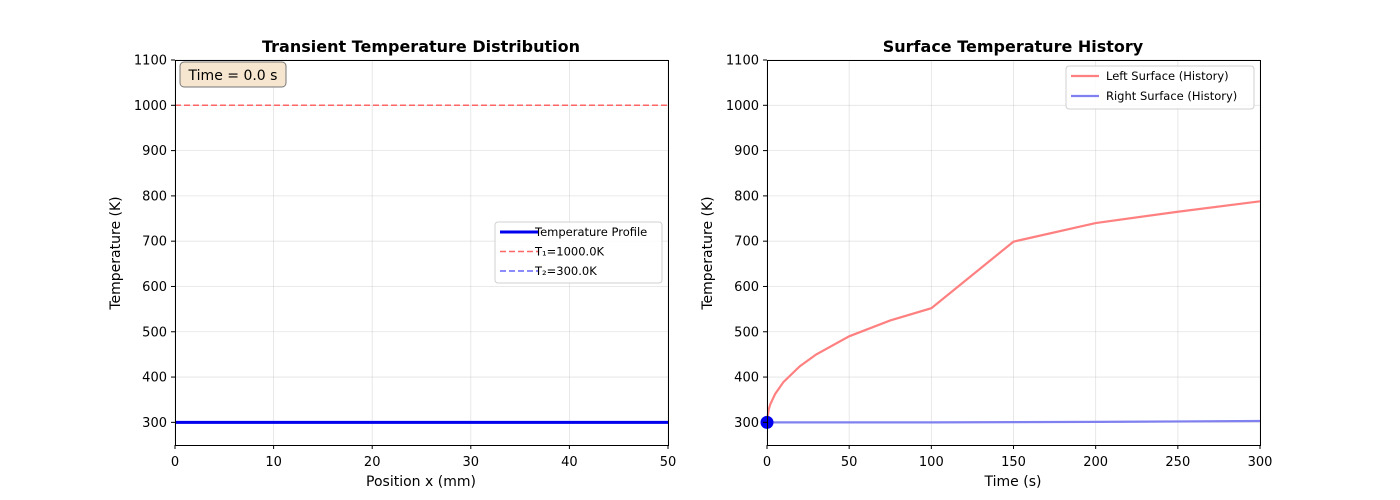 The image size is (1400, 500). I want to click on x-tick-label: 10, so click(273, 462).